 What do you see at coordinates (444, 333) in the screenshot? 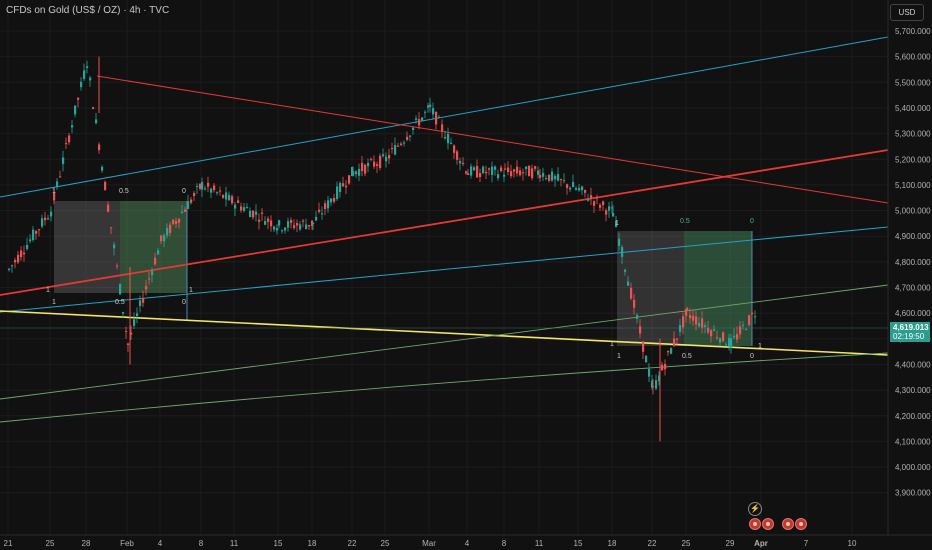
I see `trend-line-yellow` at bounding box center [444, 333].